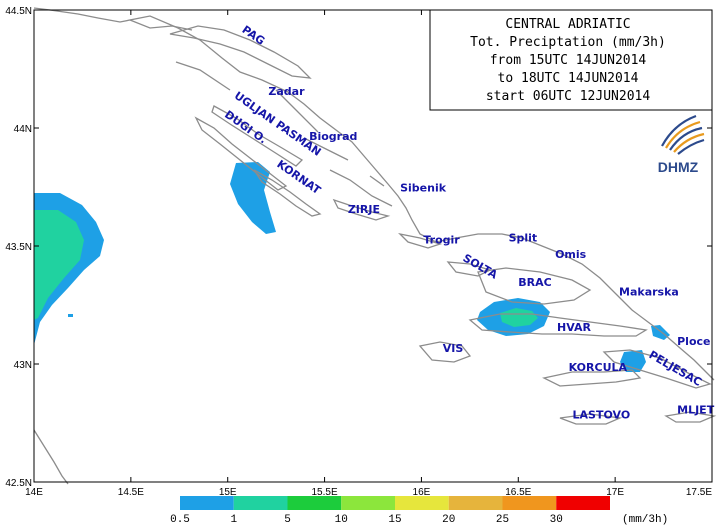 Image resolution: width=720 pixels, height=530 pixels. I want to click on place-label: HVAR, so click(574, 327).